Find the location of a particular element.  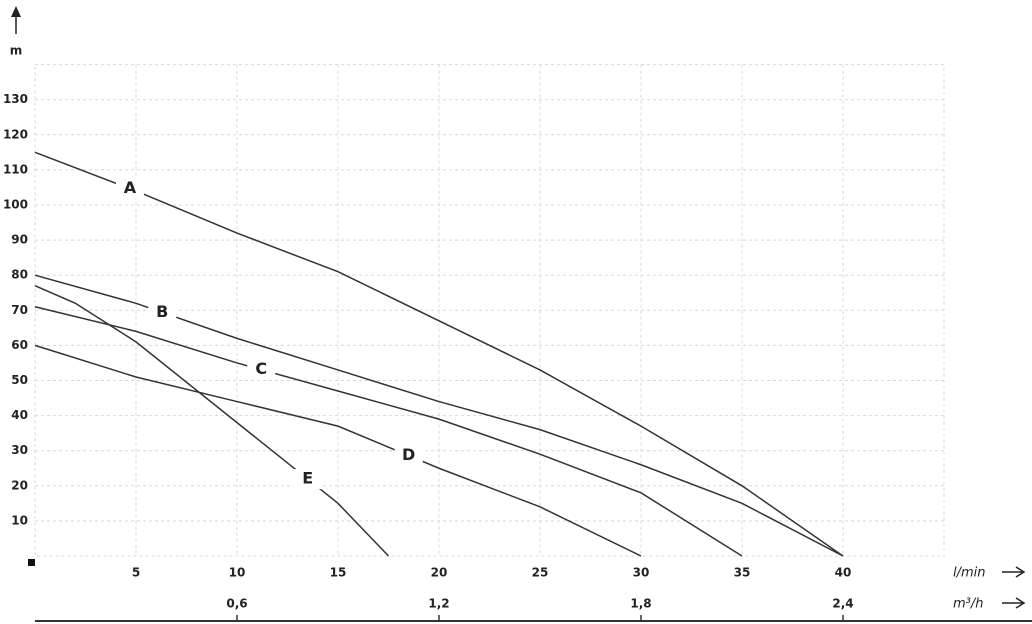

y-tick-label: 120 is located at coordinates (15, 134).